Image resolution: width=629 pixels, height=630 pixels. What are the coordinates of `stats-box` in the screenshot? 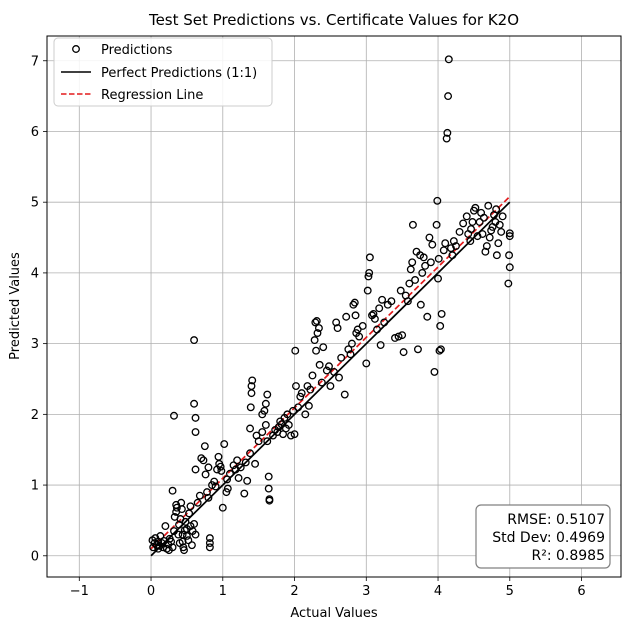 It's located at (543, 536).